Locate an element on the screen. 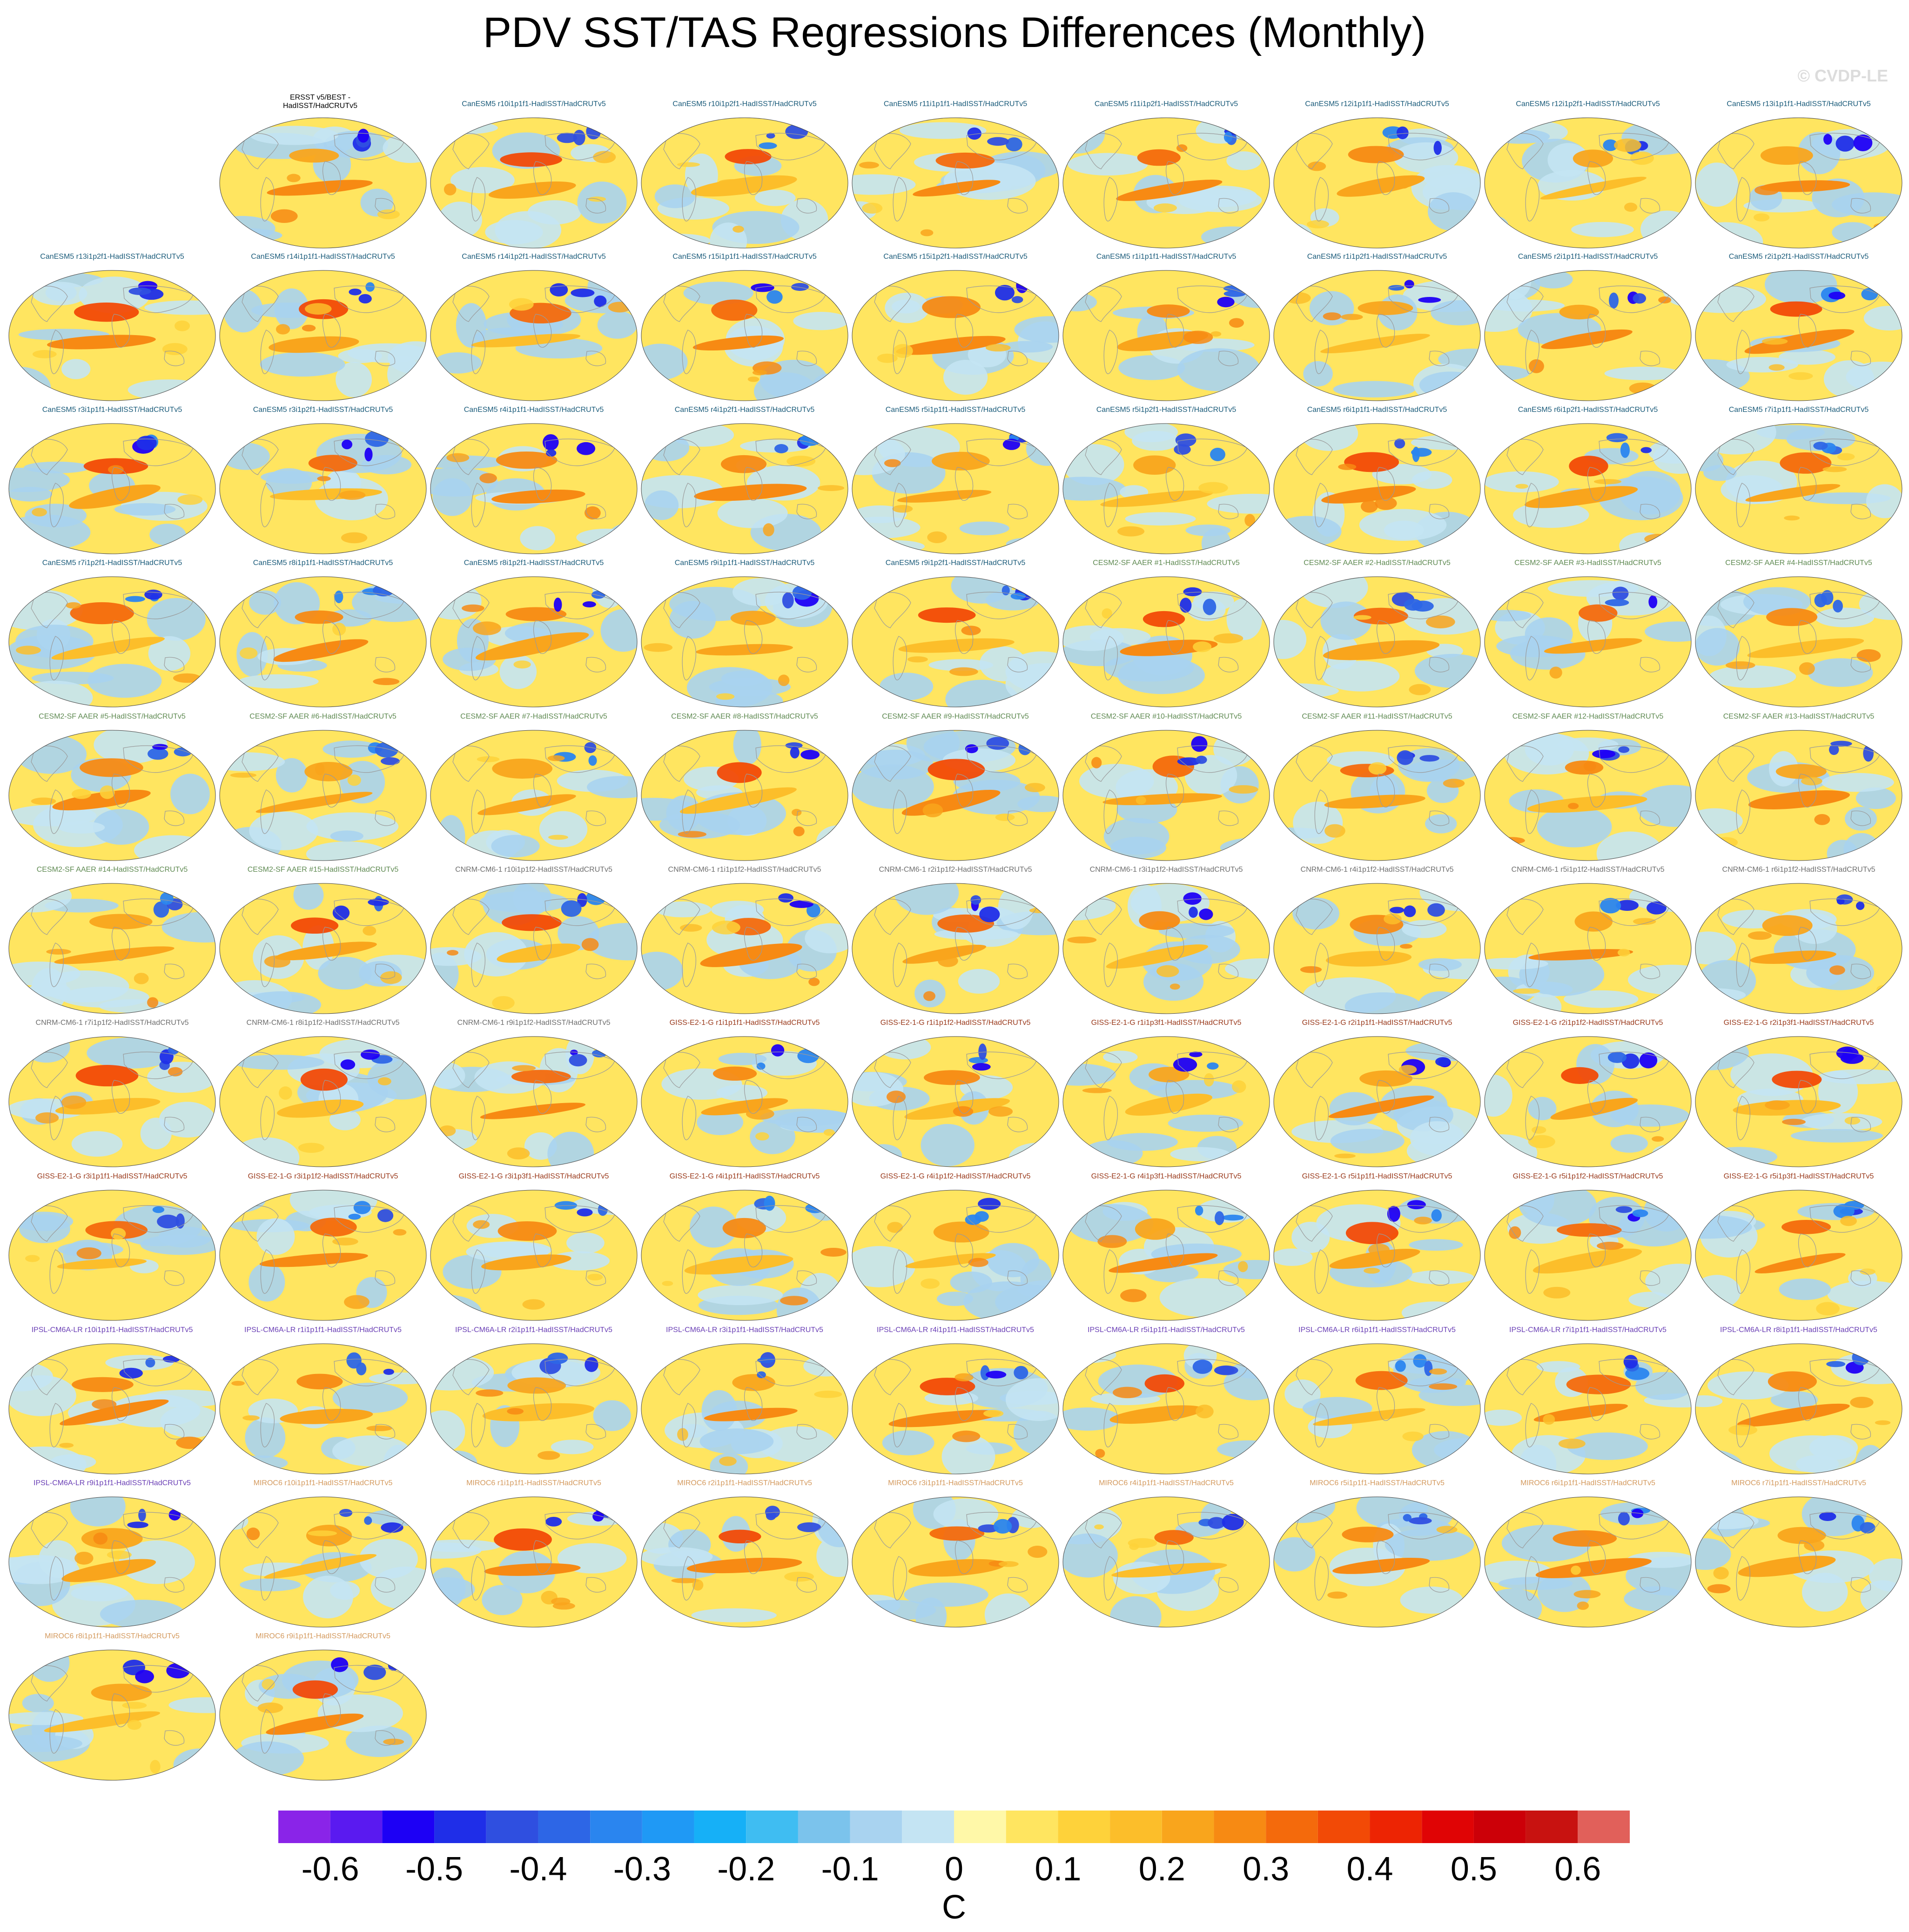  map-panel: CESM2-SF AAER #11-HadISST/HadCRUTv5 is located at coordinates (1377, 788).